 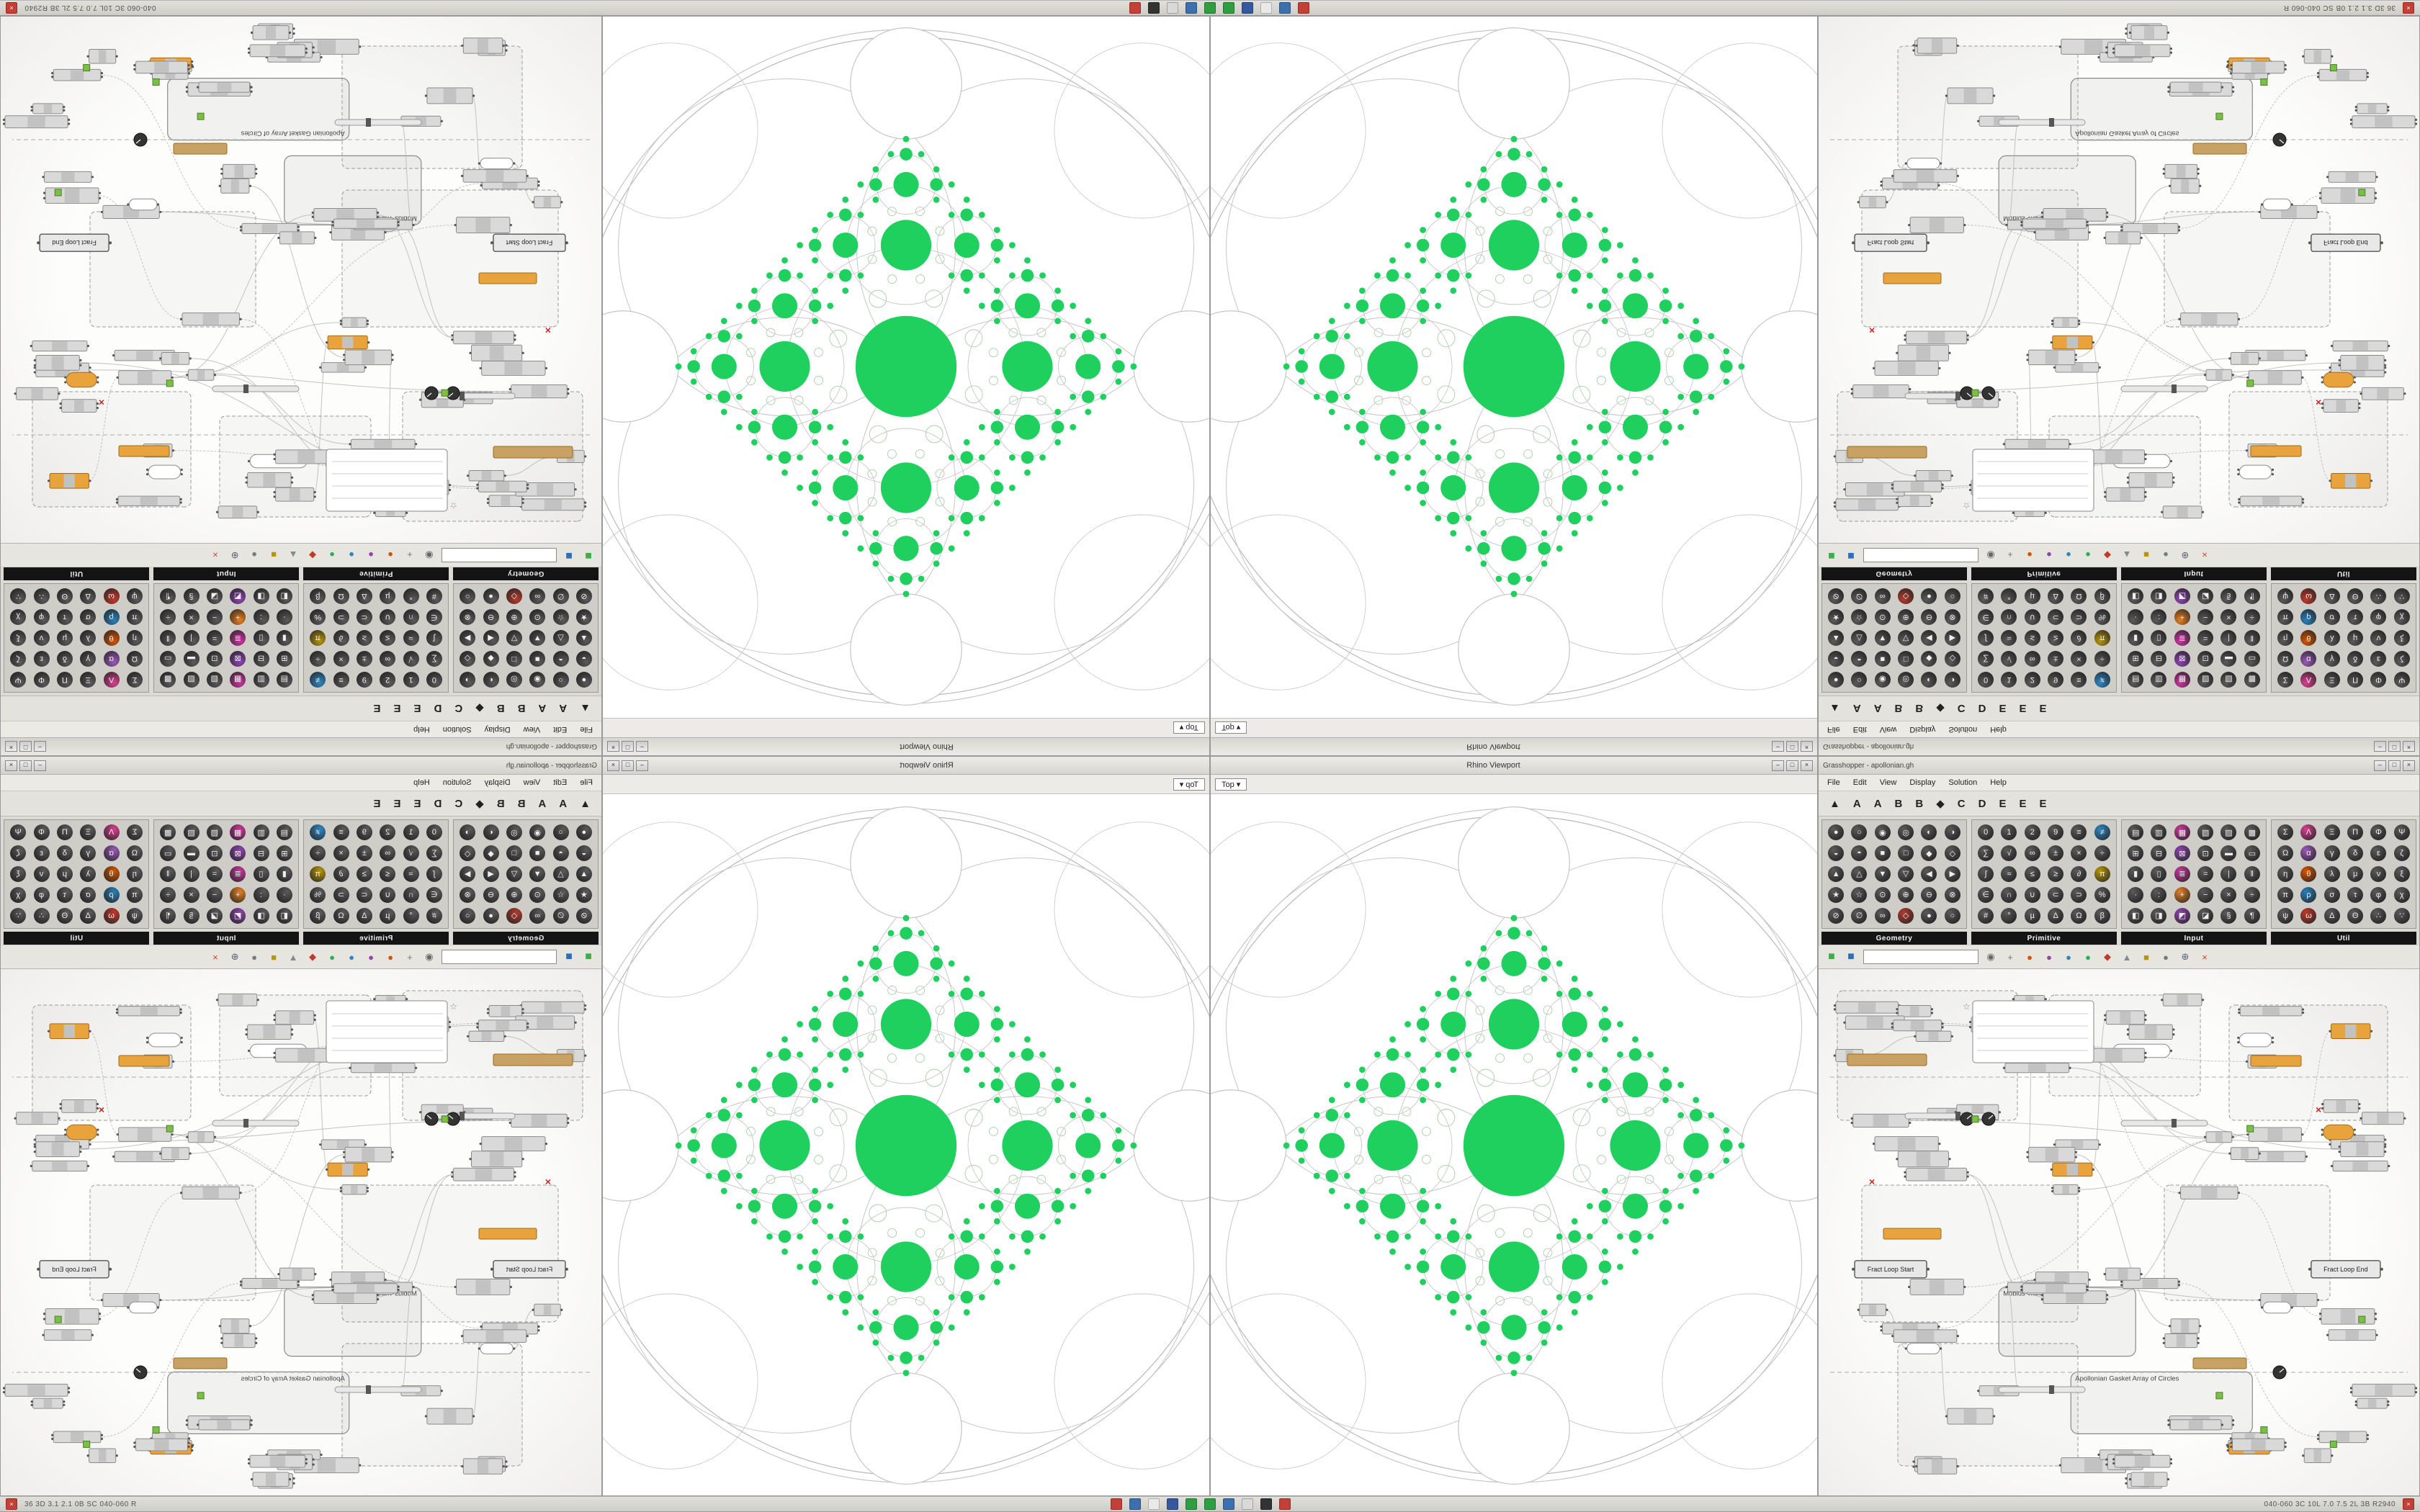 What do you see at coordinates (2032, 638) in the screenshot?
I see `component-icon: ≤` at bounding box center [2032, 638].